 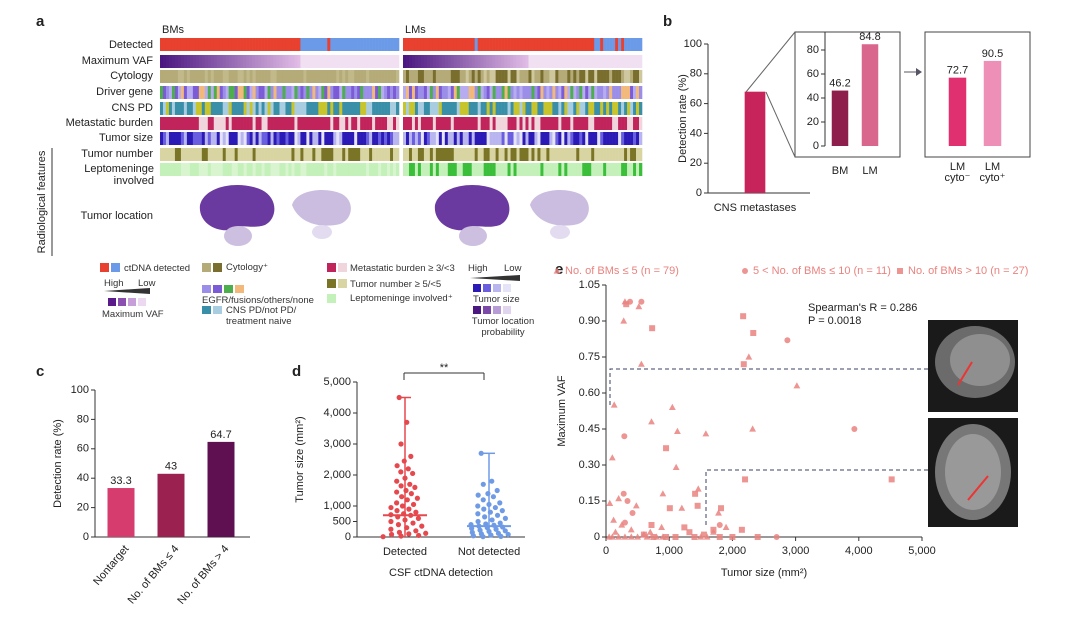 What do you see at coordinates (922, 551) in the screenshot?
I see `x-tick-label: 5,000` at bounding box center [922, 551].